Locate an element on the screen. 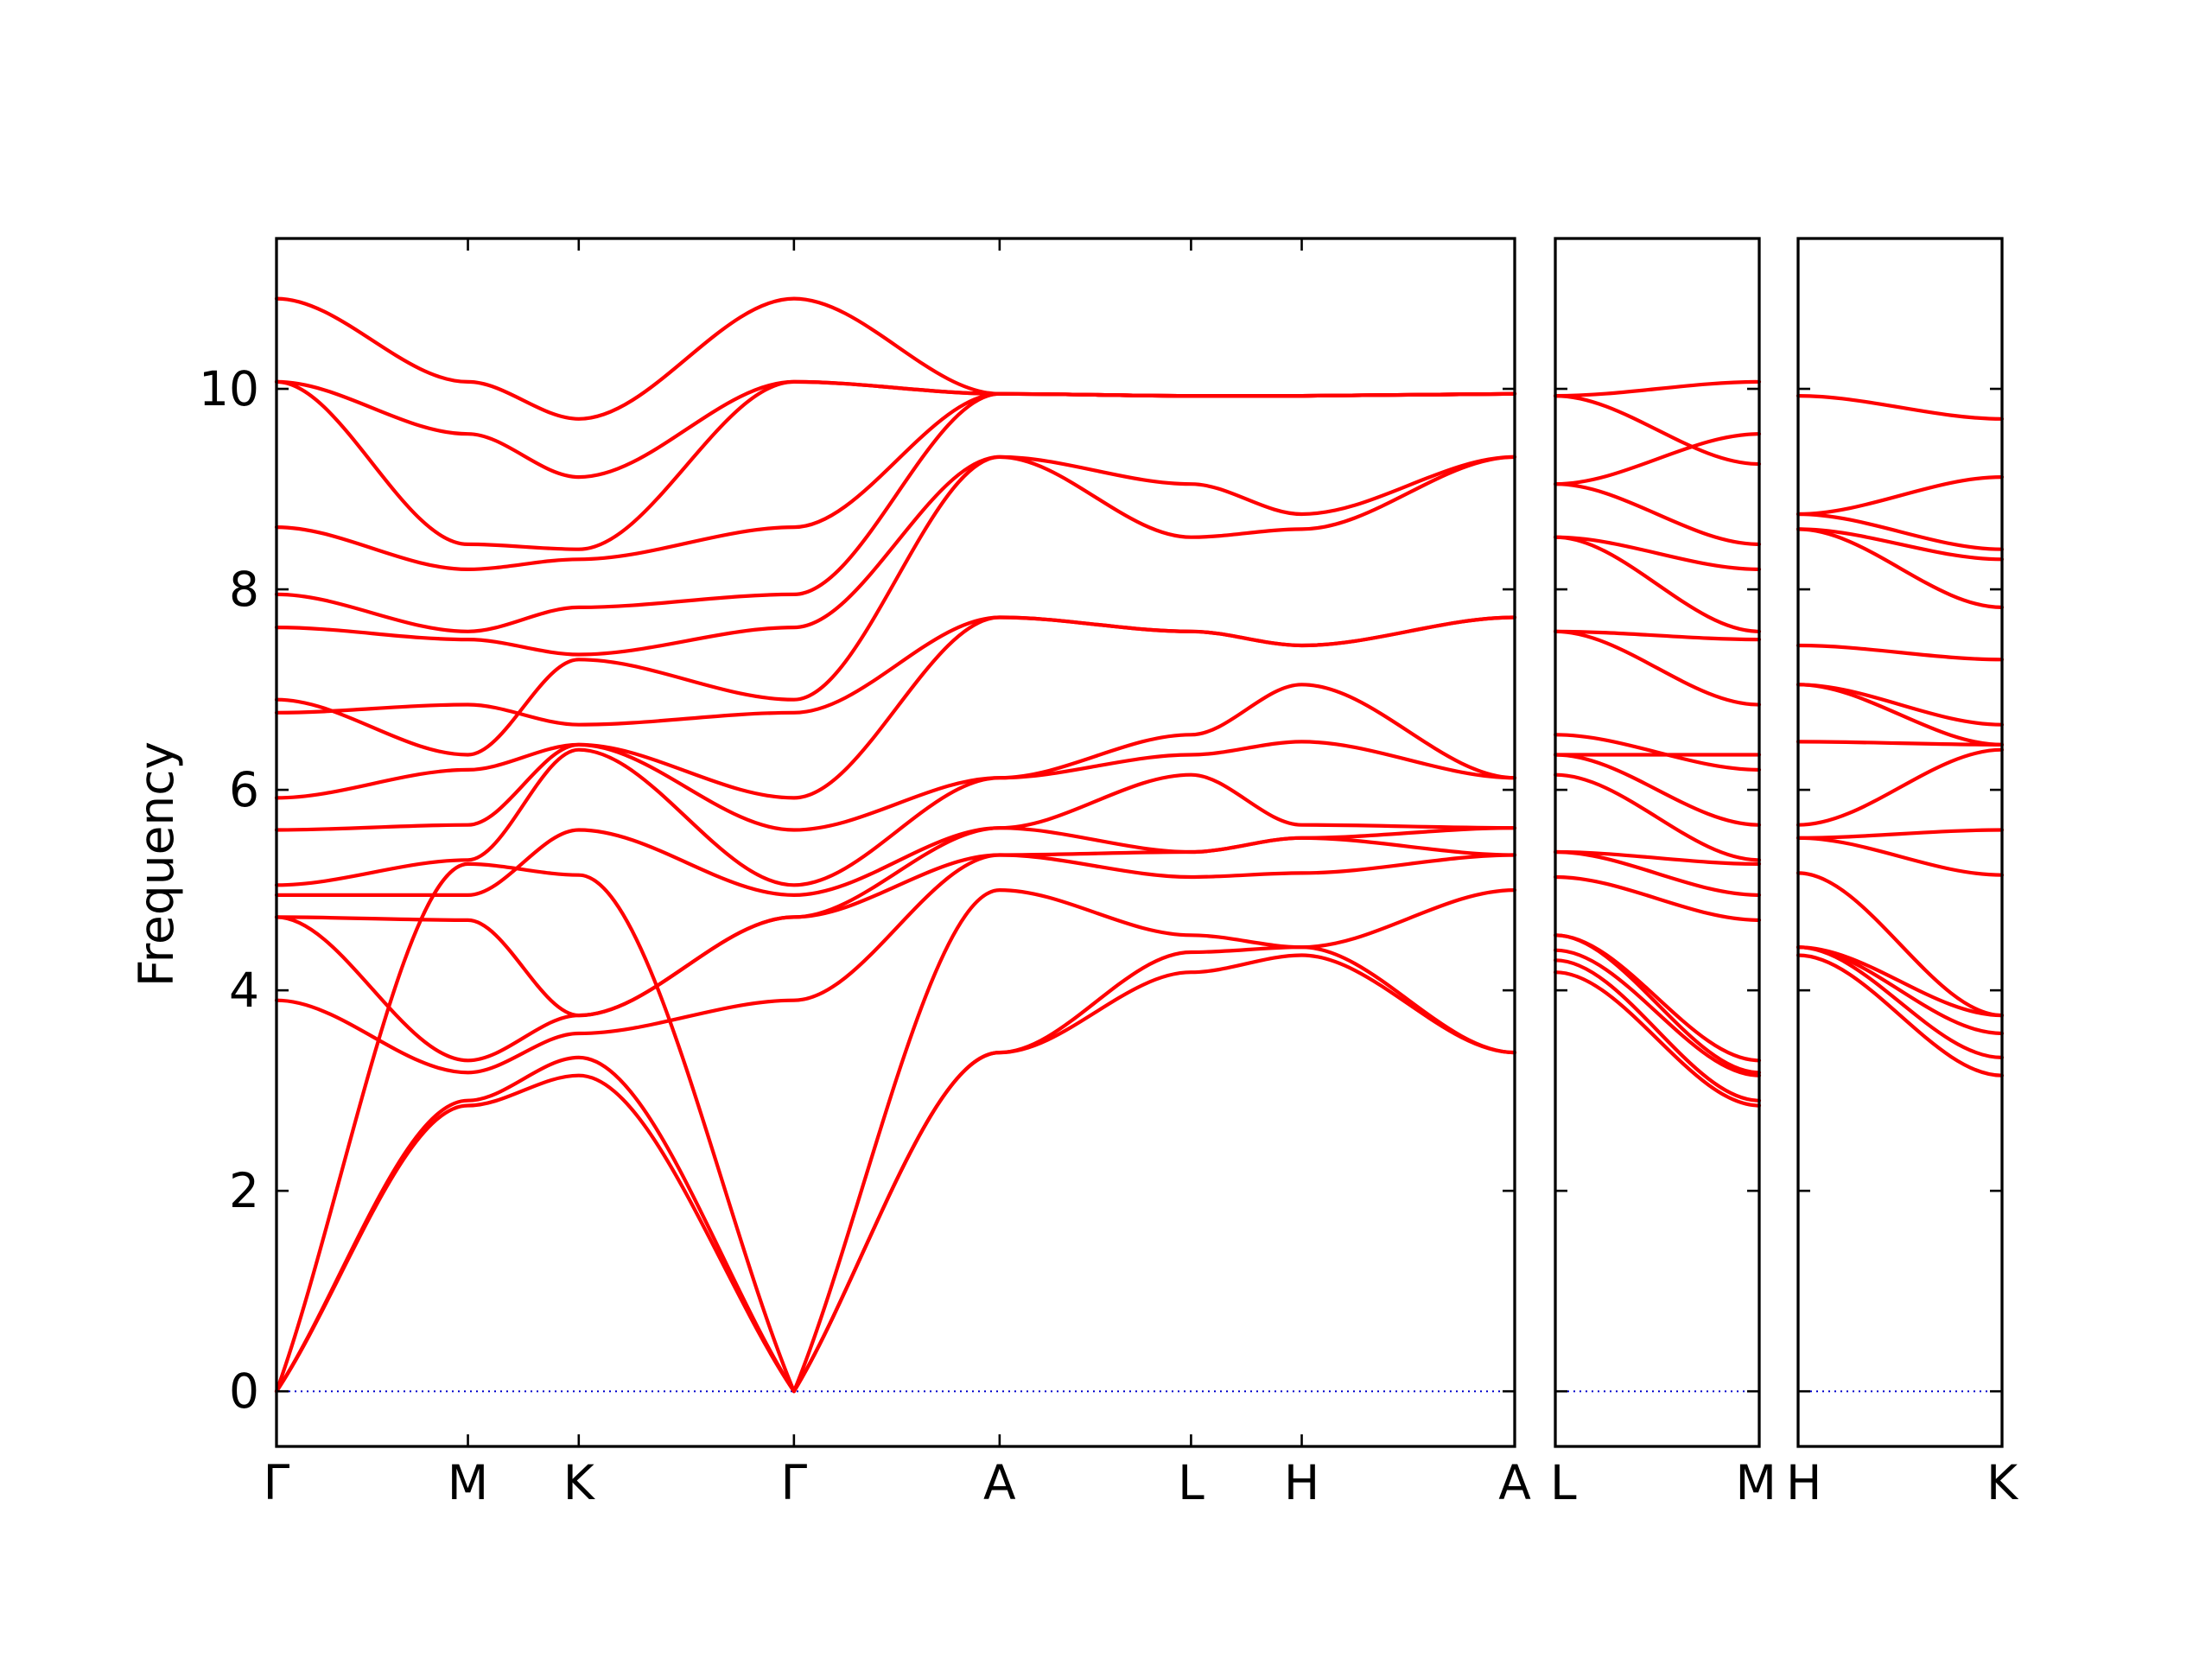 The height and width of the screenshot is (1659, 2212). ytick-label: 2 is located at coordinates (244, 1190).